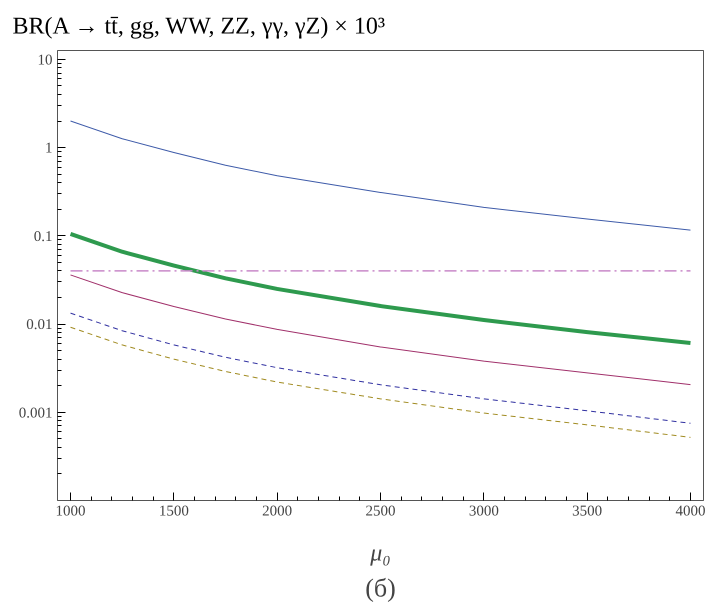  What do you see at coordinates (690, 512) in the screenshot?
I see `x-tick-label: 4000` at bounding box center [690, 512].